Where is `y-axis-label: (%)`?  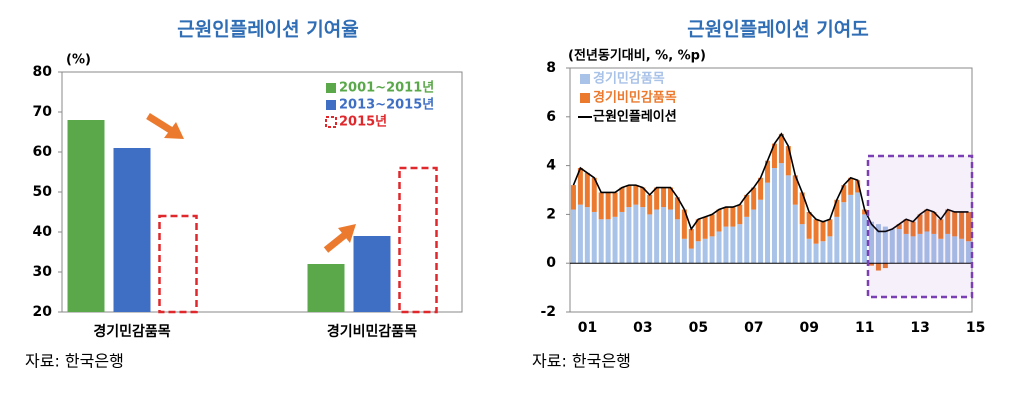
y-axis-label: (%) is located at coordinates (78, 60).